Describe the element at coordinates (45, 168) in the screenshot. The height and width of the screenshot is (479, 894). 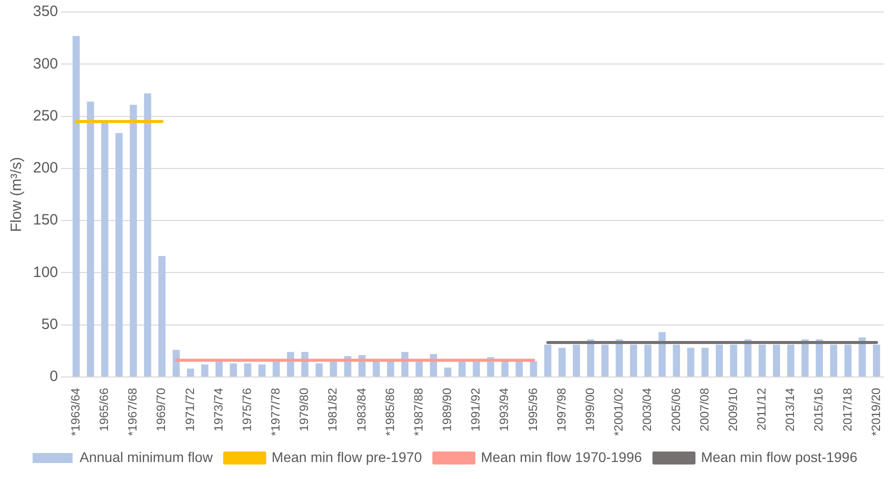
I see `y-tick-label: 200` at that location.